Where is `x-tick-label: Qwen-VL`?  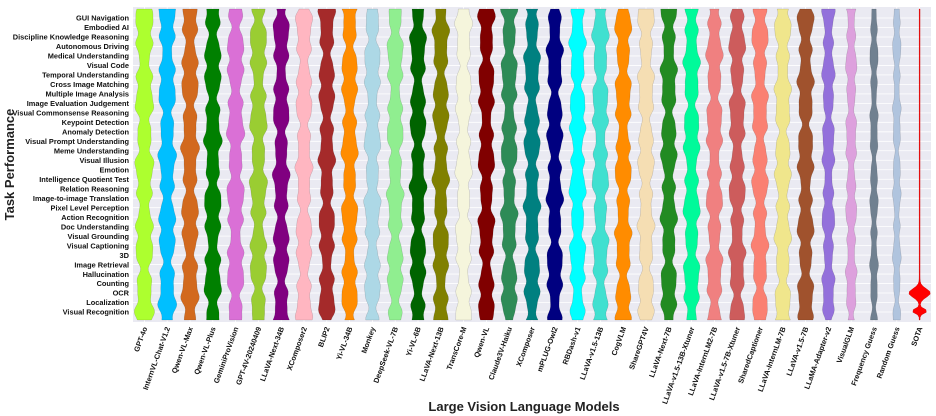
x-tick-label: Qwen-VL is located at coordinates (482, 342).